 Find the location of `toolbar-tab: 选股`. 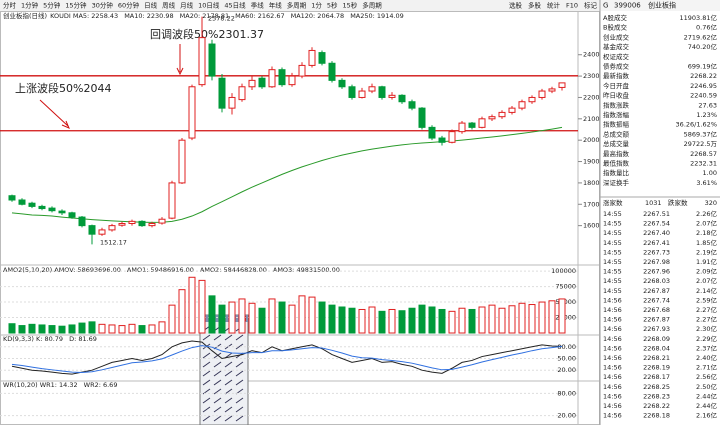

toolbar-tab: 选股 is located at coordinates (516, 5).